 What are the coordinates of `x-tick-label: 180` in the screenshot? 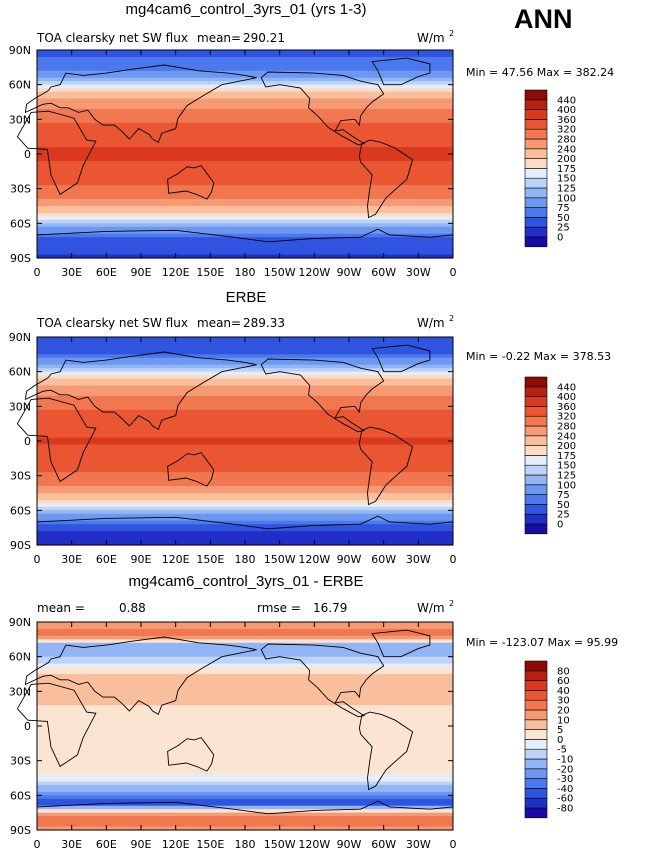 It's located at (245, 559).